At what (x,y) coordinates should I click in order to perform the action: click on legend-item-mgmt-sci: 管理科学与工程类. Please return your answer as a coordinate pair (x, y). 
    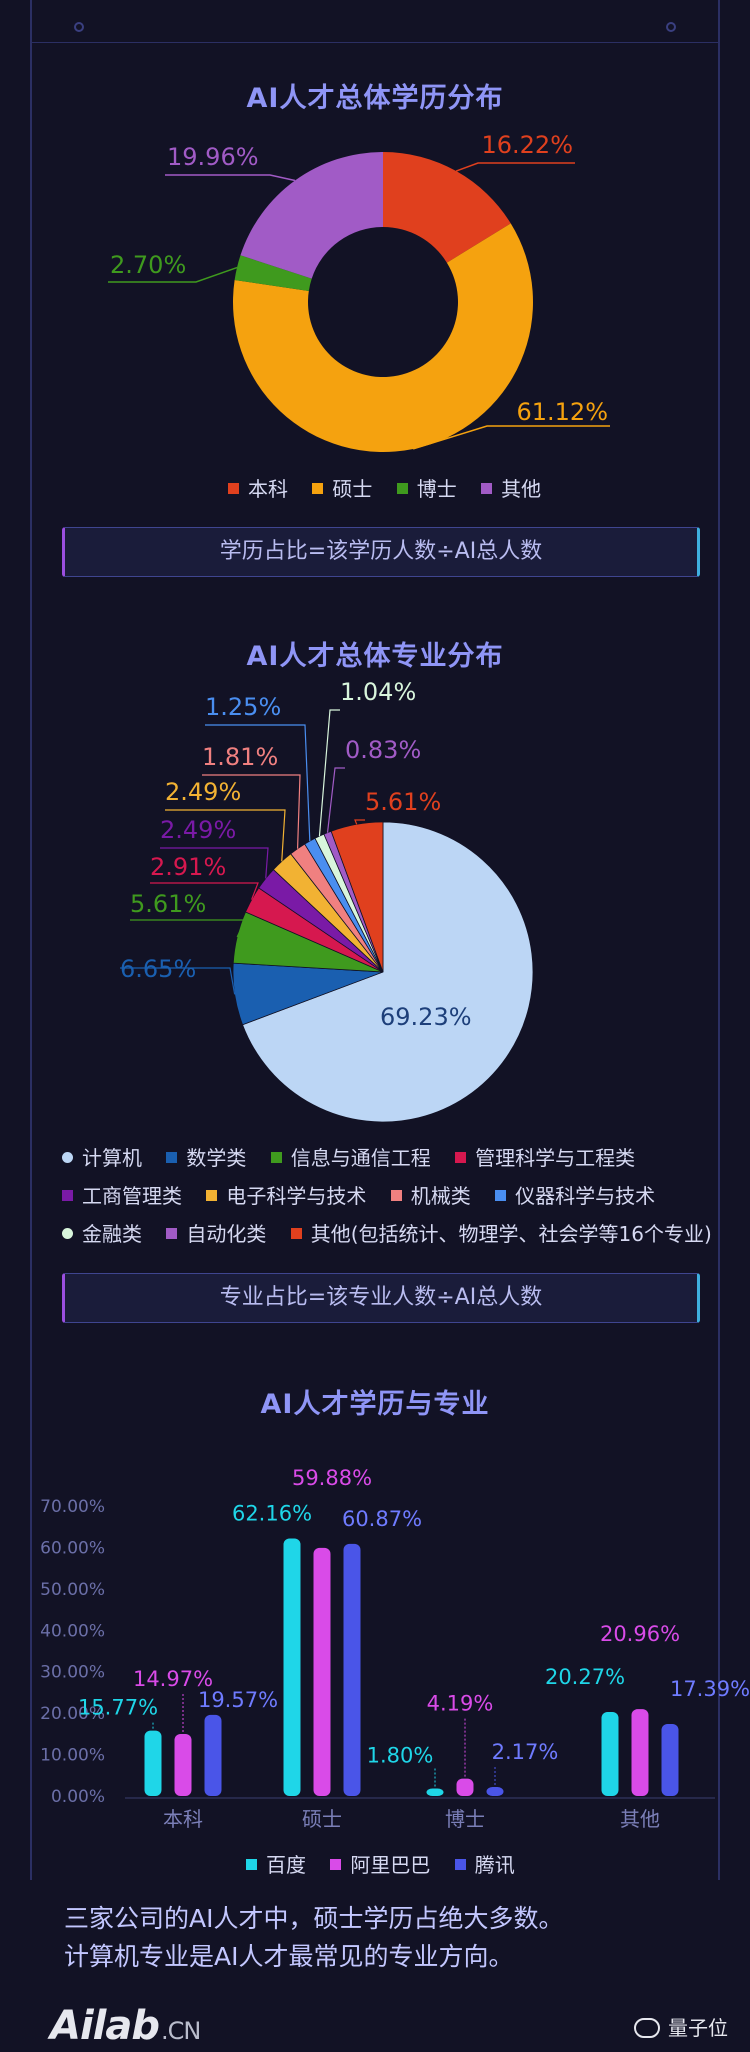
    Looking at the image, I should click on (545, 1156).